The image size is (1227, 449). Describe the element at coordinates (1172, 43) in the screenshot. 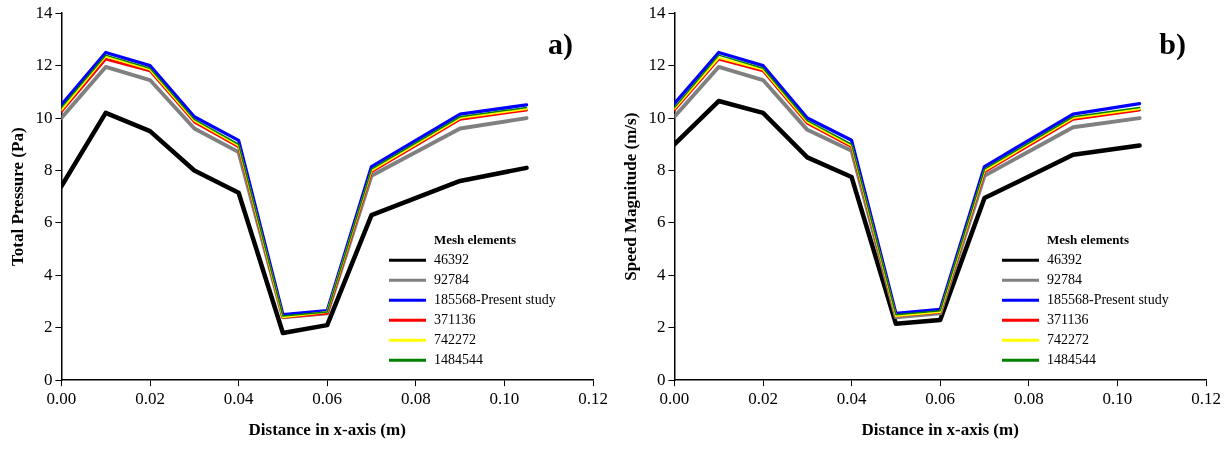

I see `annotation: b)` at that location.